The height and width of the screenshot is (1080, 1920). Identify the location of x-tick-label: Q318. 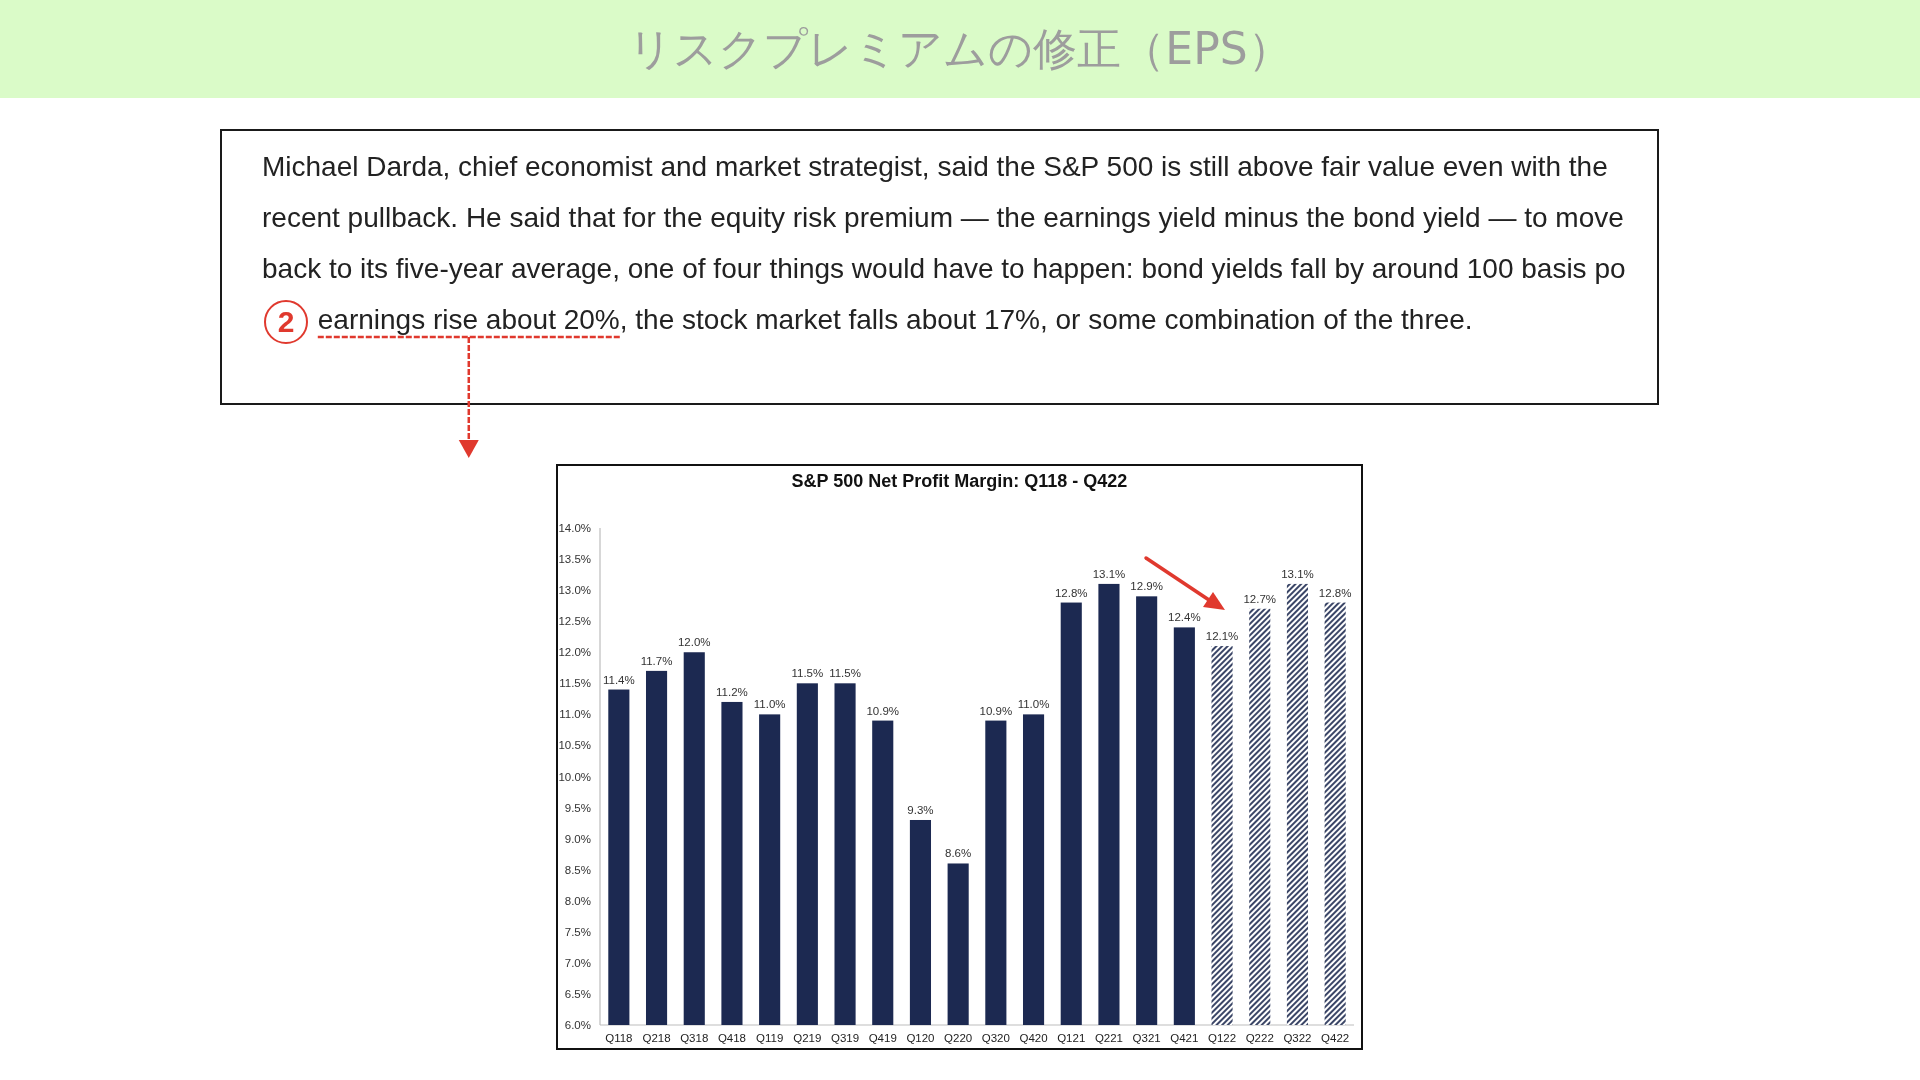
(694, 1038).